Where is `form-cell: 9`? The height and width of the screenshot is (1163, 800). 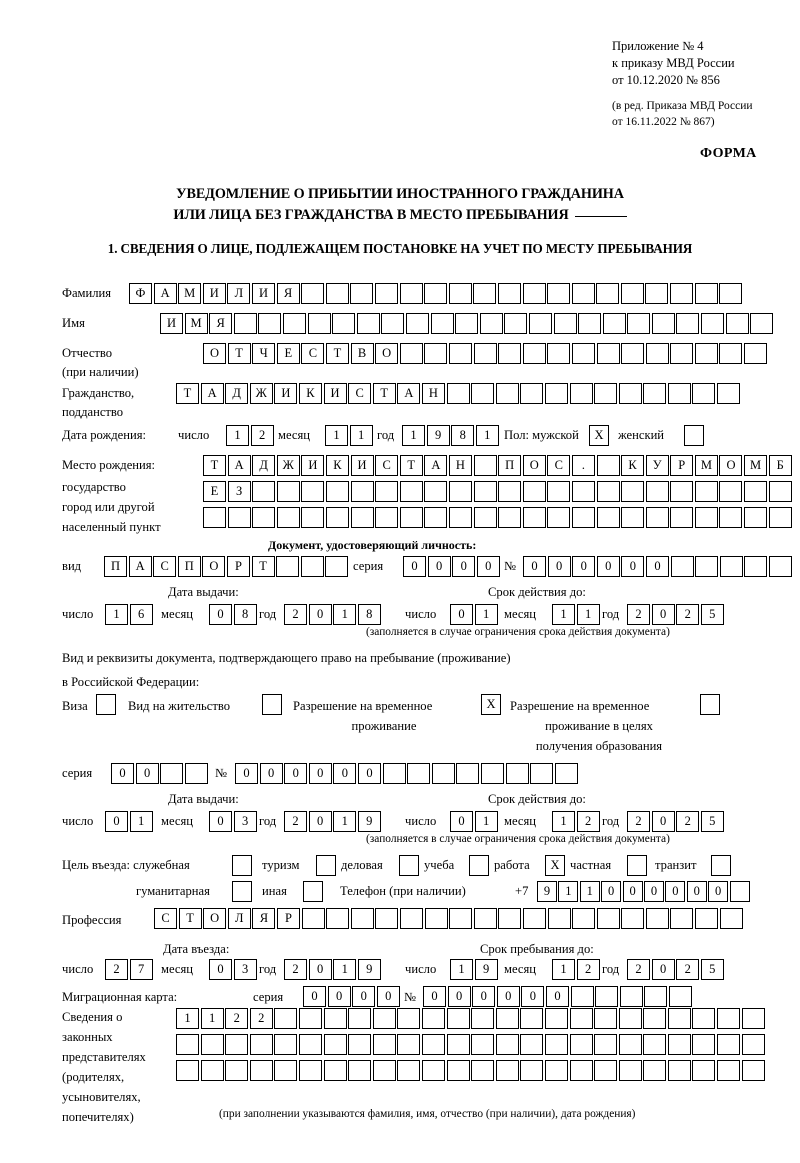
form-cell: 9 is located at coordinates (369, 969).